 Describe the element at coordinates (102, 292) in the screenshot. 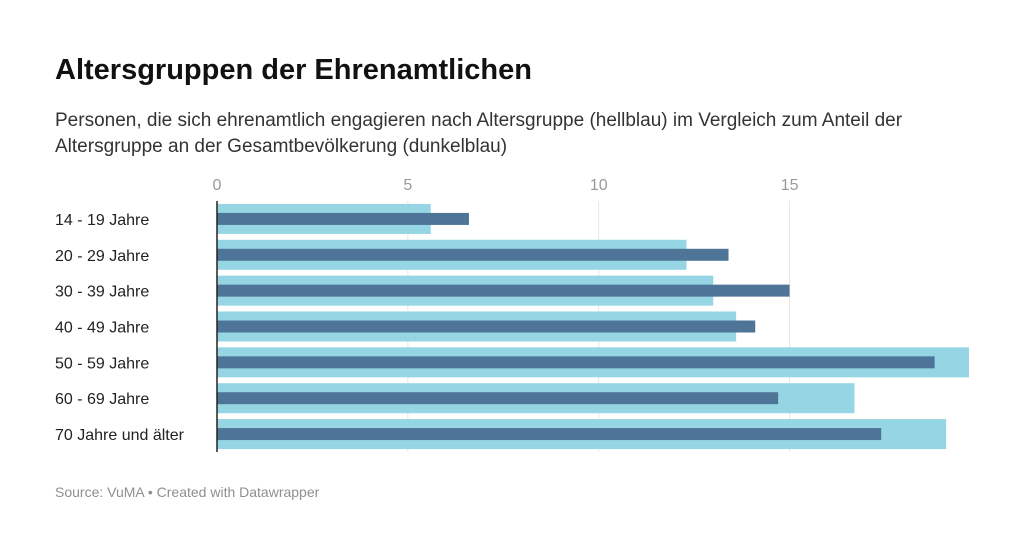

I see `category-label: 30 - 39 Jahre` at that location.